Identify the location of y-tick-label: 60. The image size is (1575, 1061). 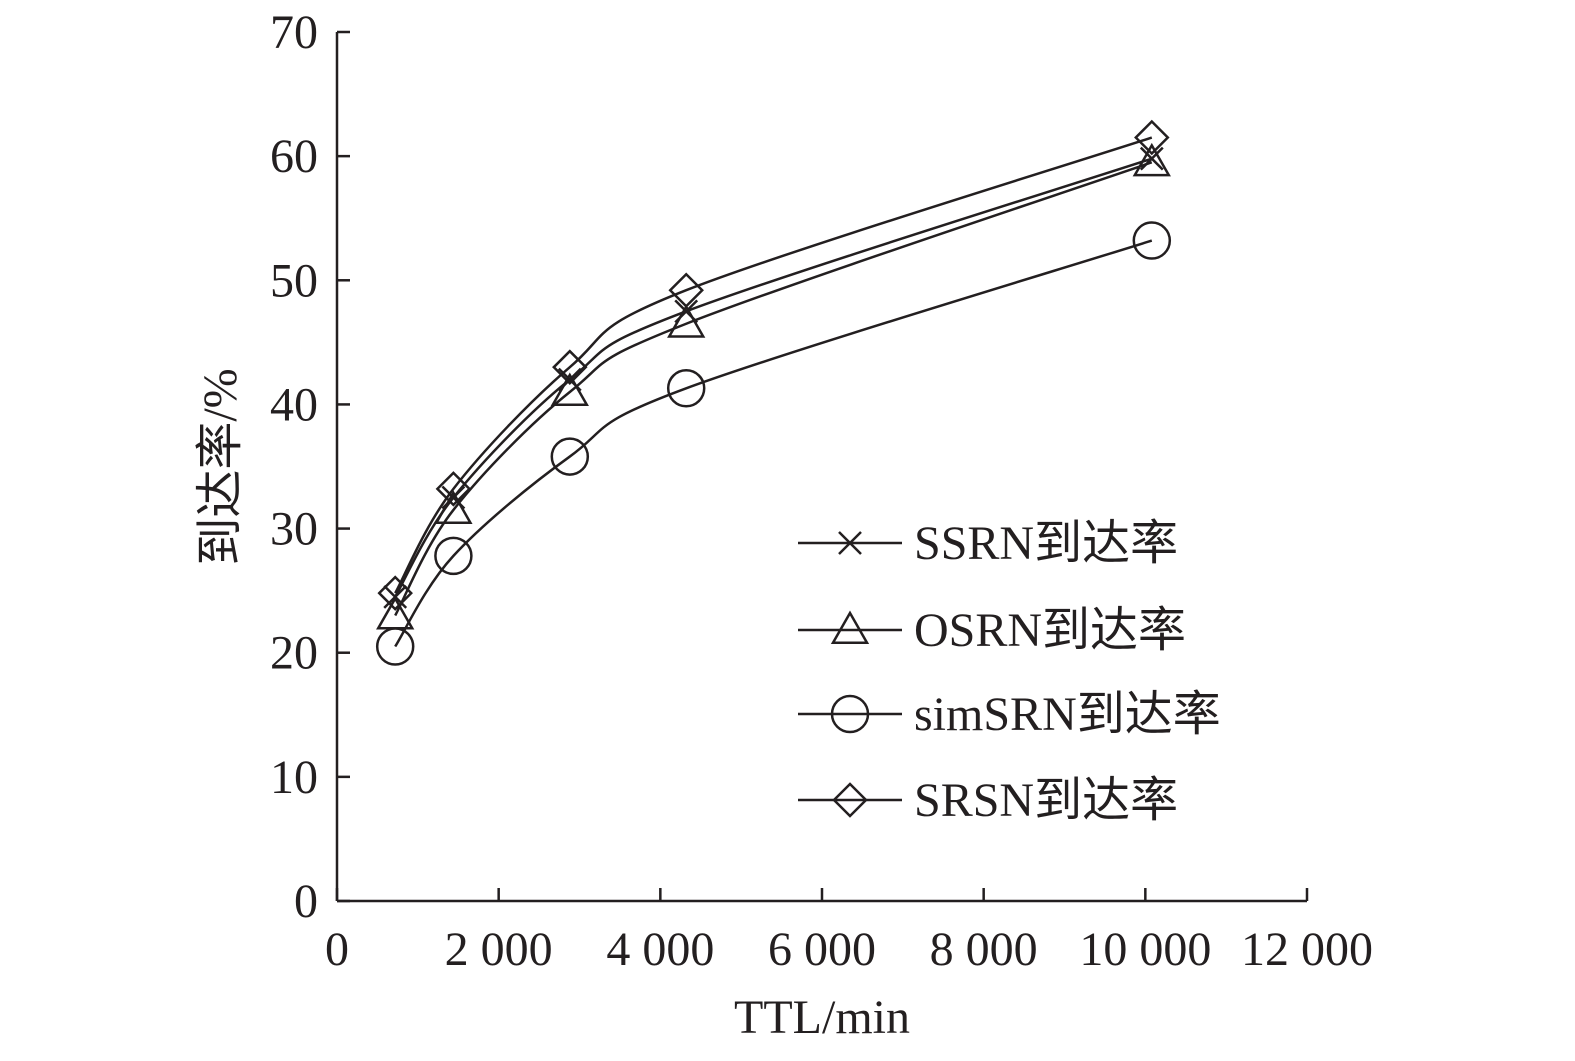
(294, 156).